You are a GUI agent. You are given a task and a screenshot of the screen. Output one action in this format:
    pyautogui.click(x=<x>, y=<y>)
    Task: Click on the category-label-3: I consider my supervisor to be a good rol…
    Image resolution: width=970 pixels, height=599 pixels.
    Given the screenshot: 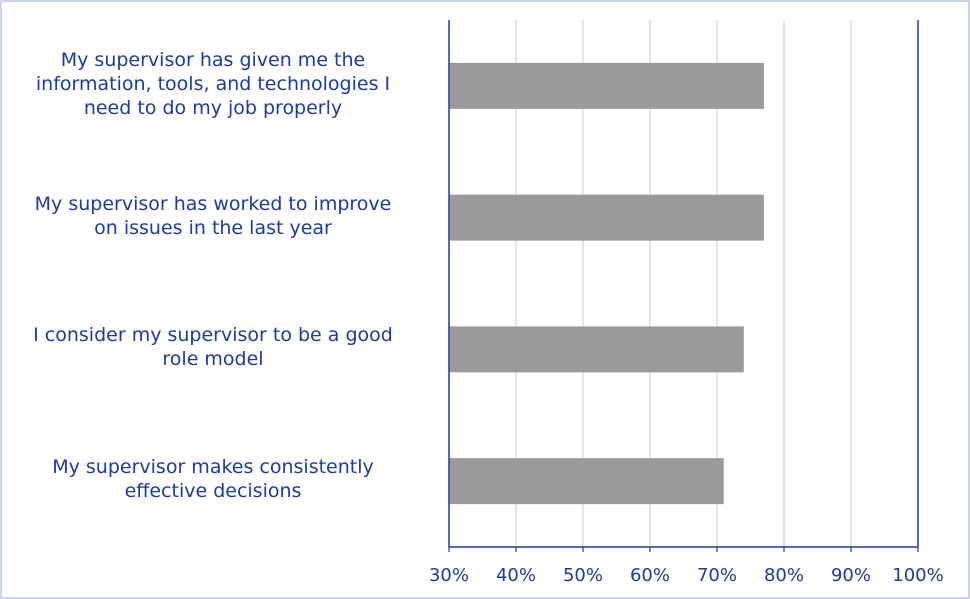 What is the action you would take?
    pyautogui.click(x=214, y=347)
    